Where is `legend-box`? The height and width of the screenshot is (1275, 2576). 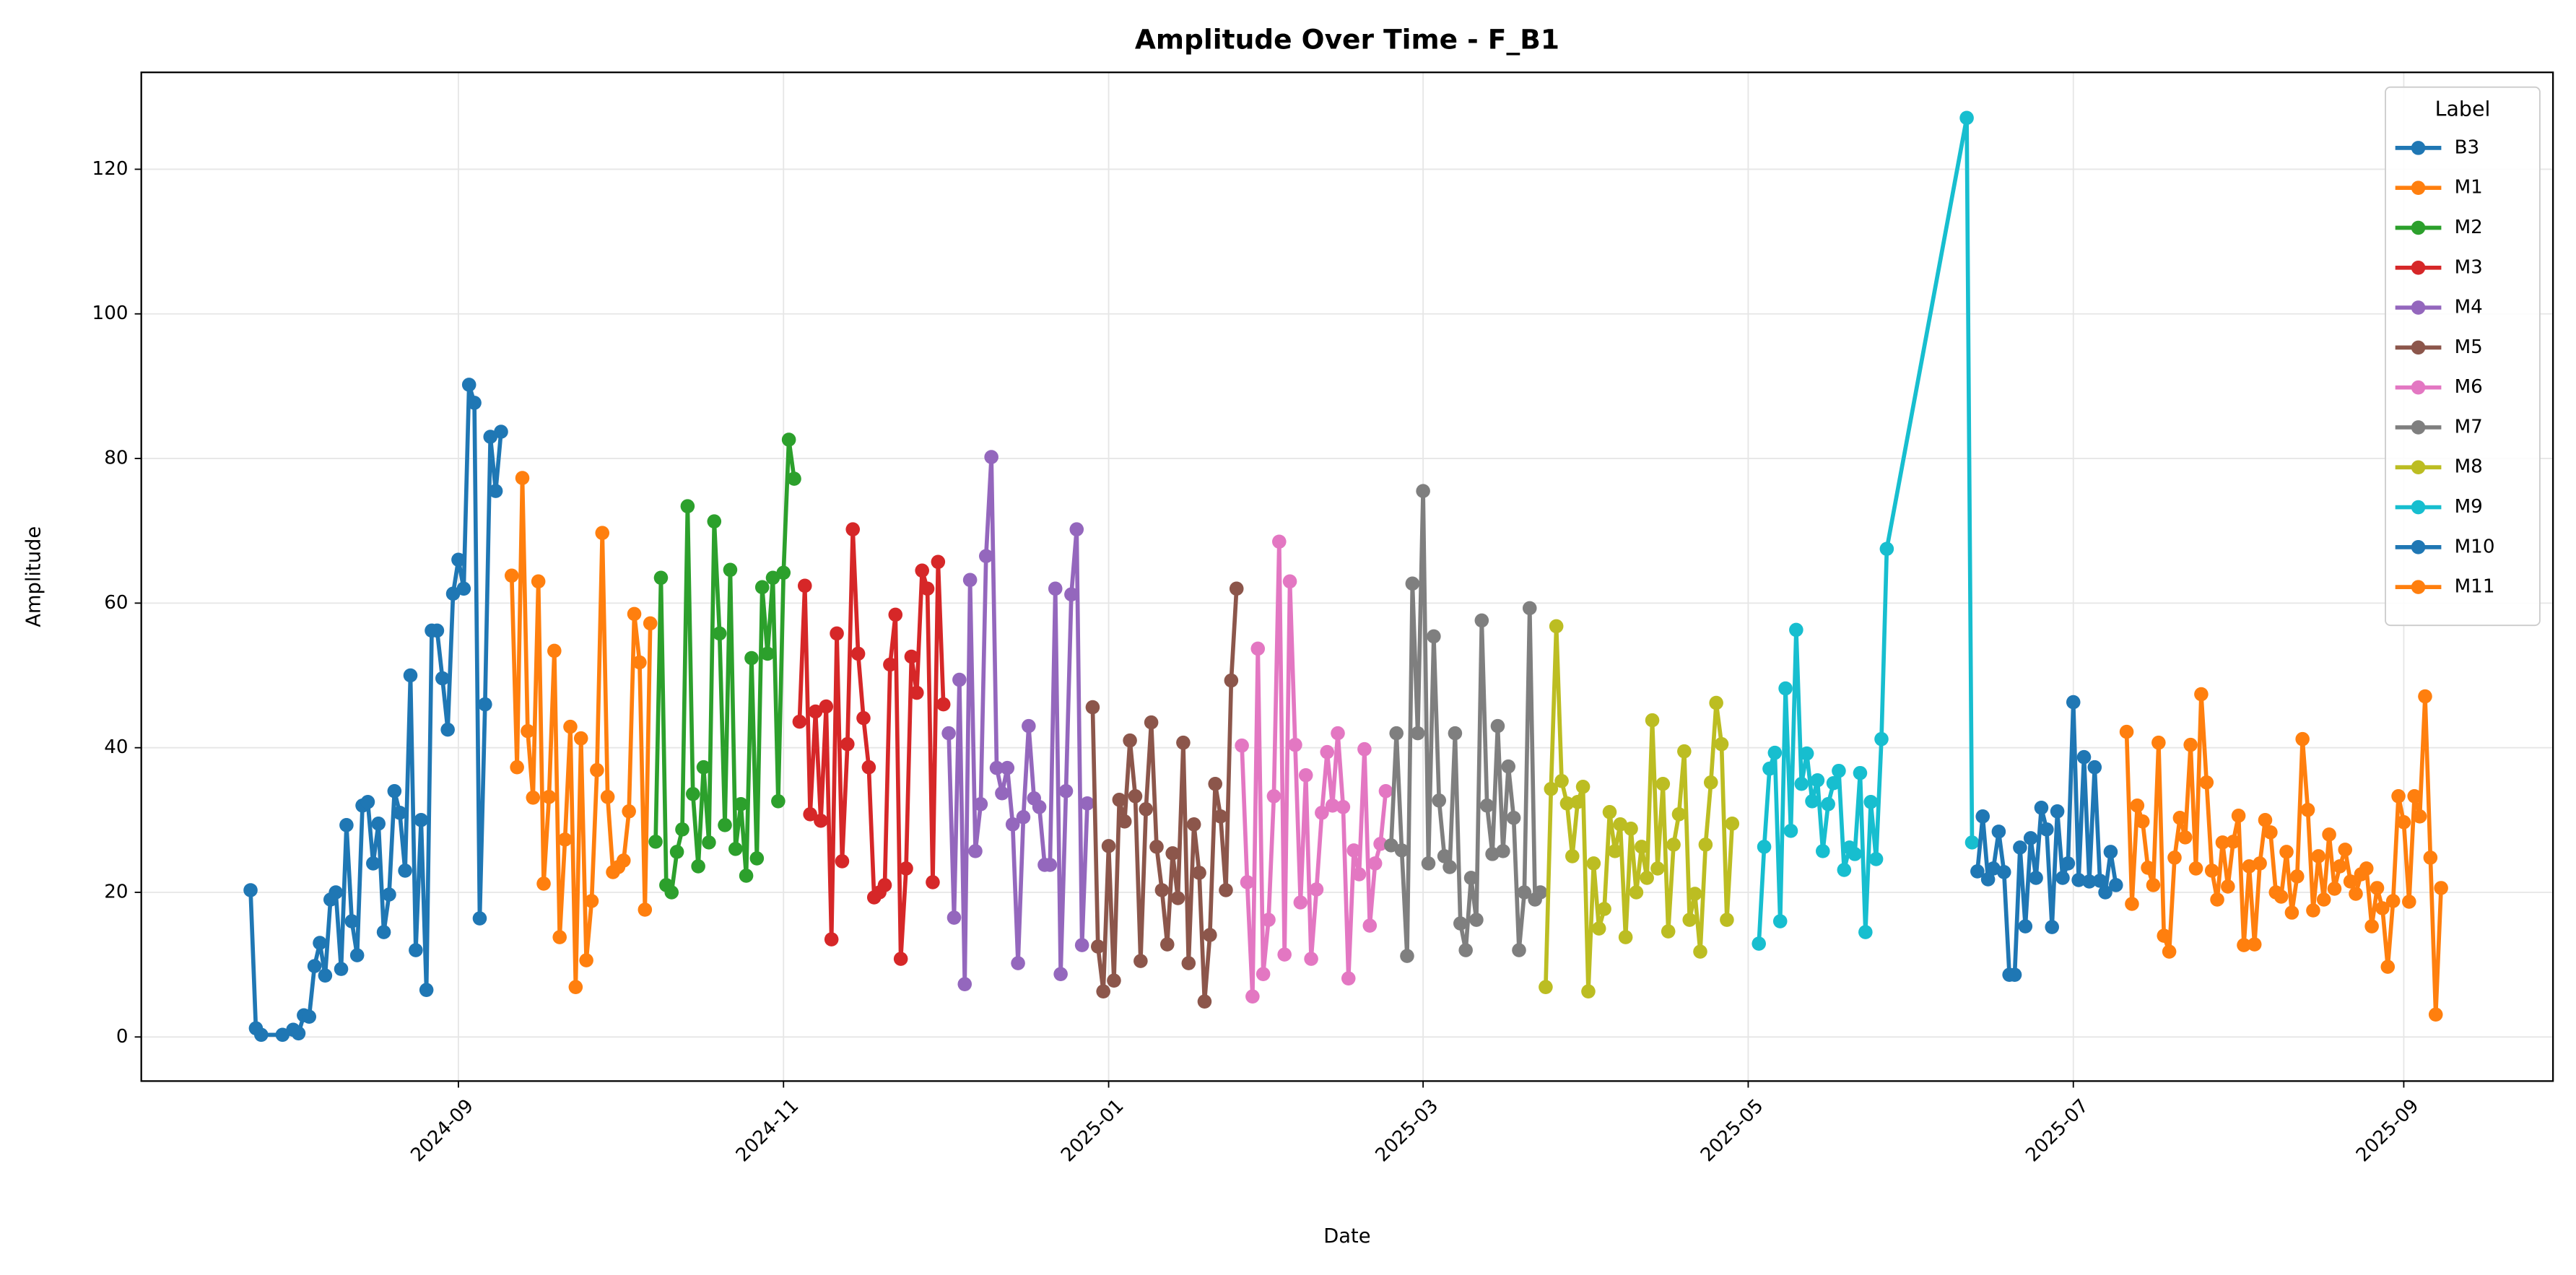
legend-box is located at coordinates (2463, 356).